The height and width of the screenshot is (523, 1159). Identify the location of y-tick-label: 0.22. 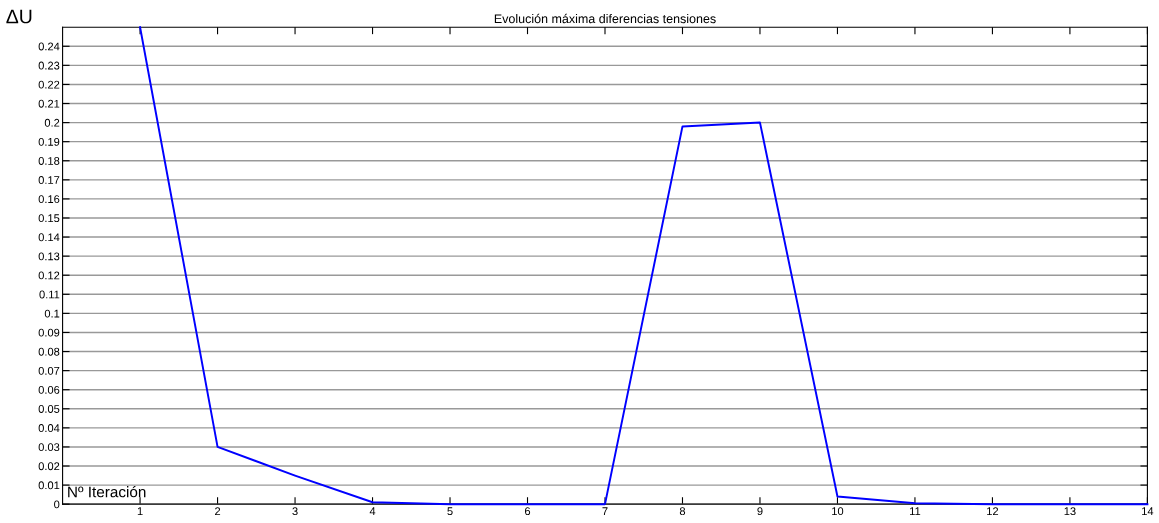
(49, 84).